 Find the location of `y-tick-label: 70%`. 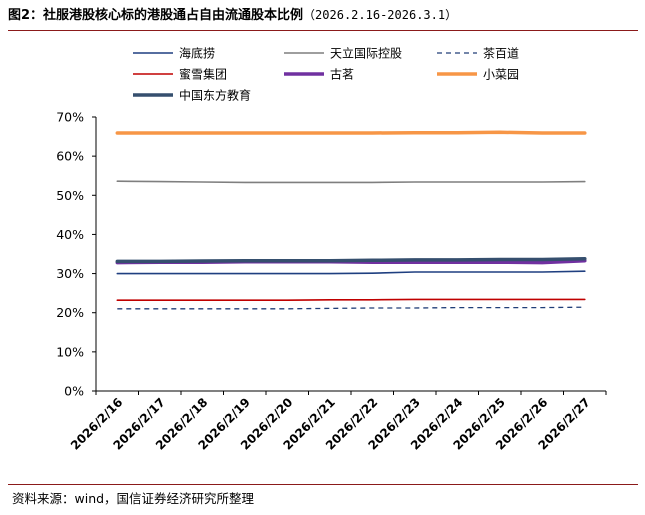

y-tick-label: 70% is located at coordinates (70, 117).